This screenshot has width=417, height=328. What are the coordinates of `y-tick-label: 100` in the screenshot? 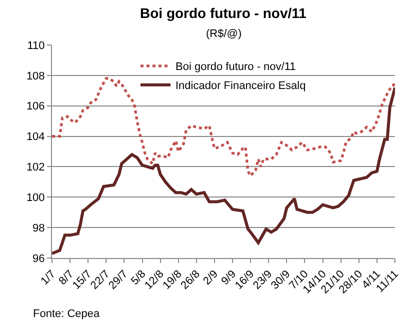 It's located at (35, 198).